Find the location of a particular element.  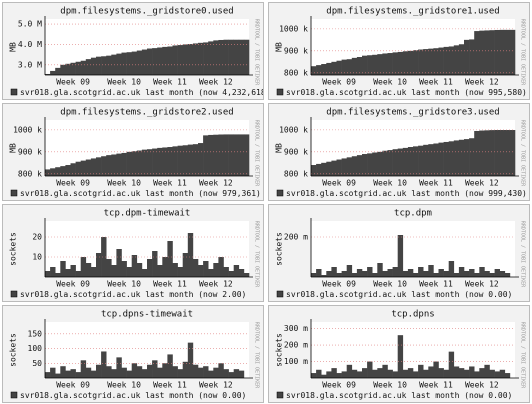

chart-title: dpm.filesystems._gridstore3.used is located at coordinates (412, 113).